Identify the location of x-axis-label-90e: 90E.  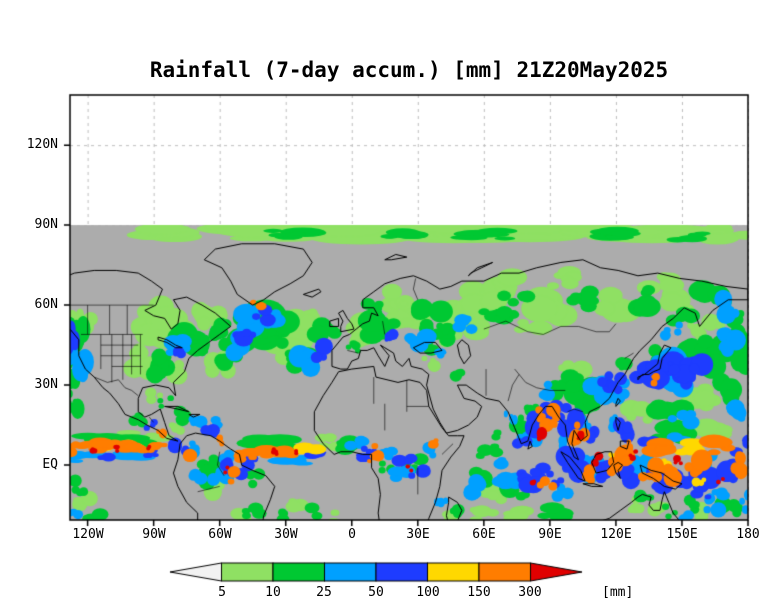
(550, 534).